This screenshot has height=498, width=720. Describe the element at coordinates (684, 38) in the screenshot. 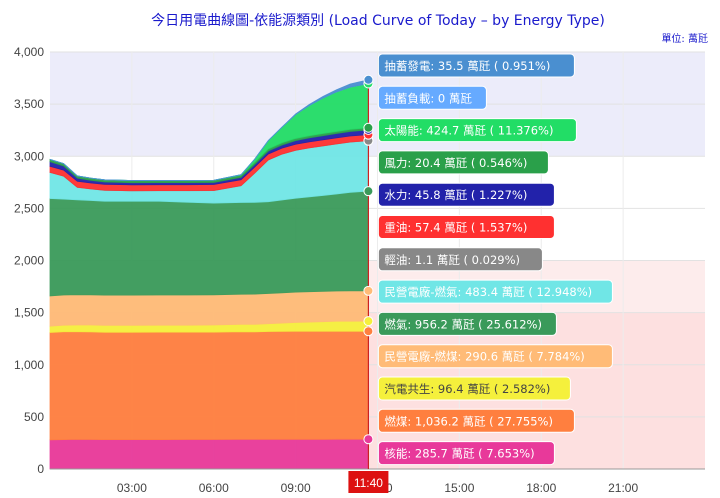

I see `unit-label: 單位: 萬瓩` at that location.